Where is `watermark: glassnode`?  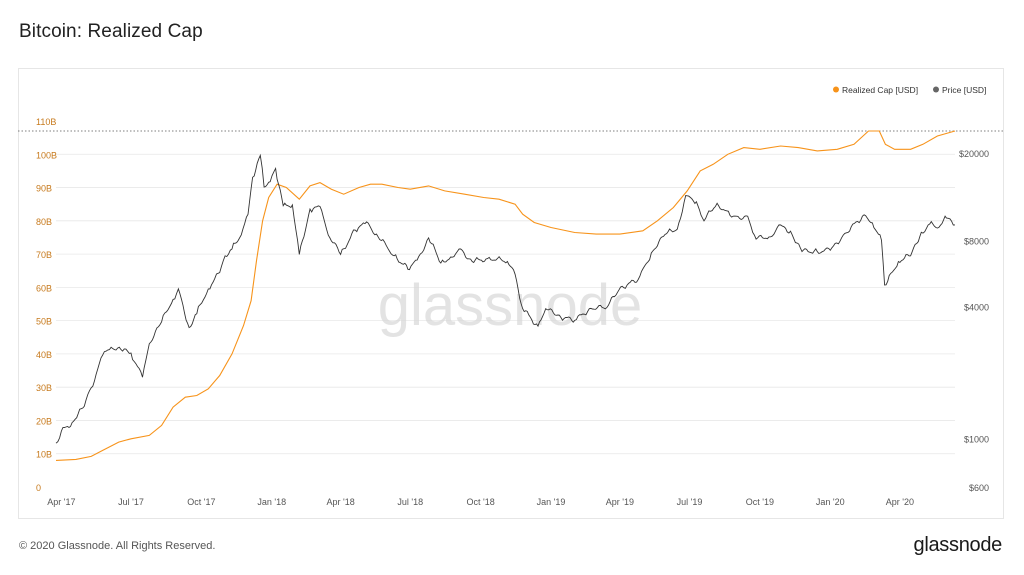
watermark: glassnode is located at coordinates (510, 305).